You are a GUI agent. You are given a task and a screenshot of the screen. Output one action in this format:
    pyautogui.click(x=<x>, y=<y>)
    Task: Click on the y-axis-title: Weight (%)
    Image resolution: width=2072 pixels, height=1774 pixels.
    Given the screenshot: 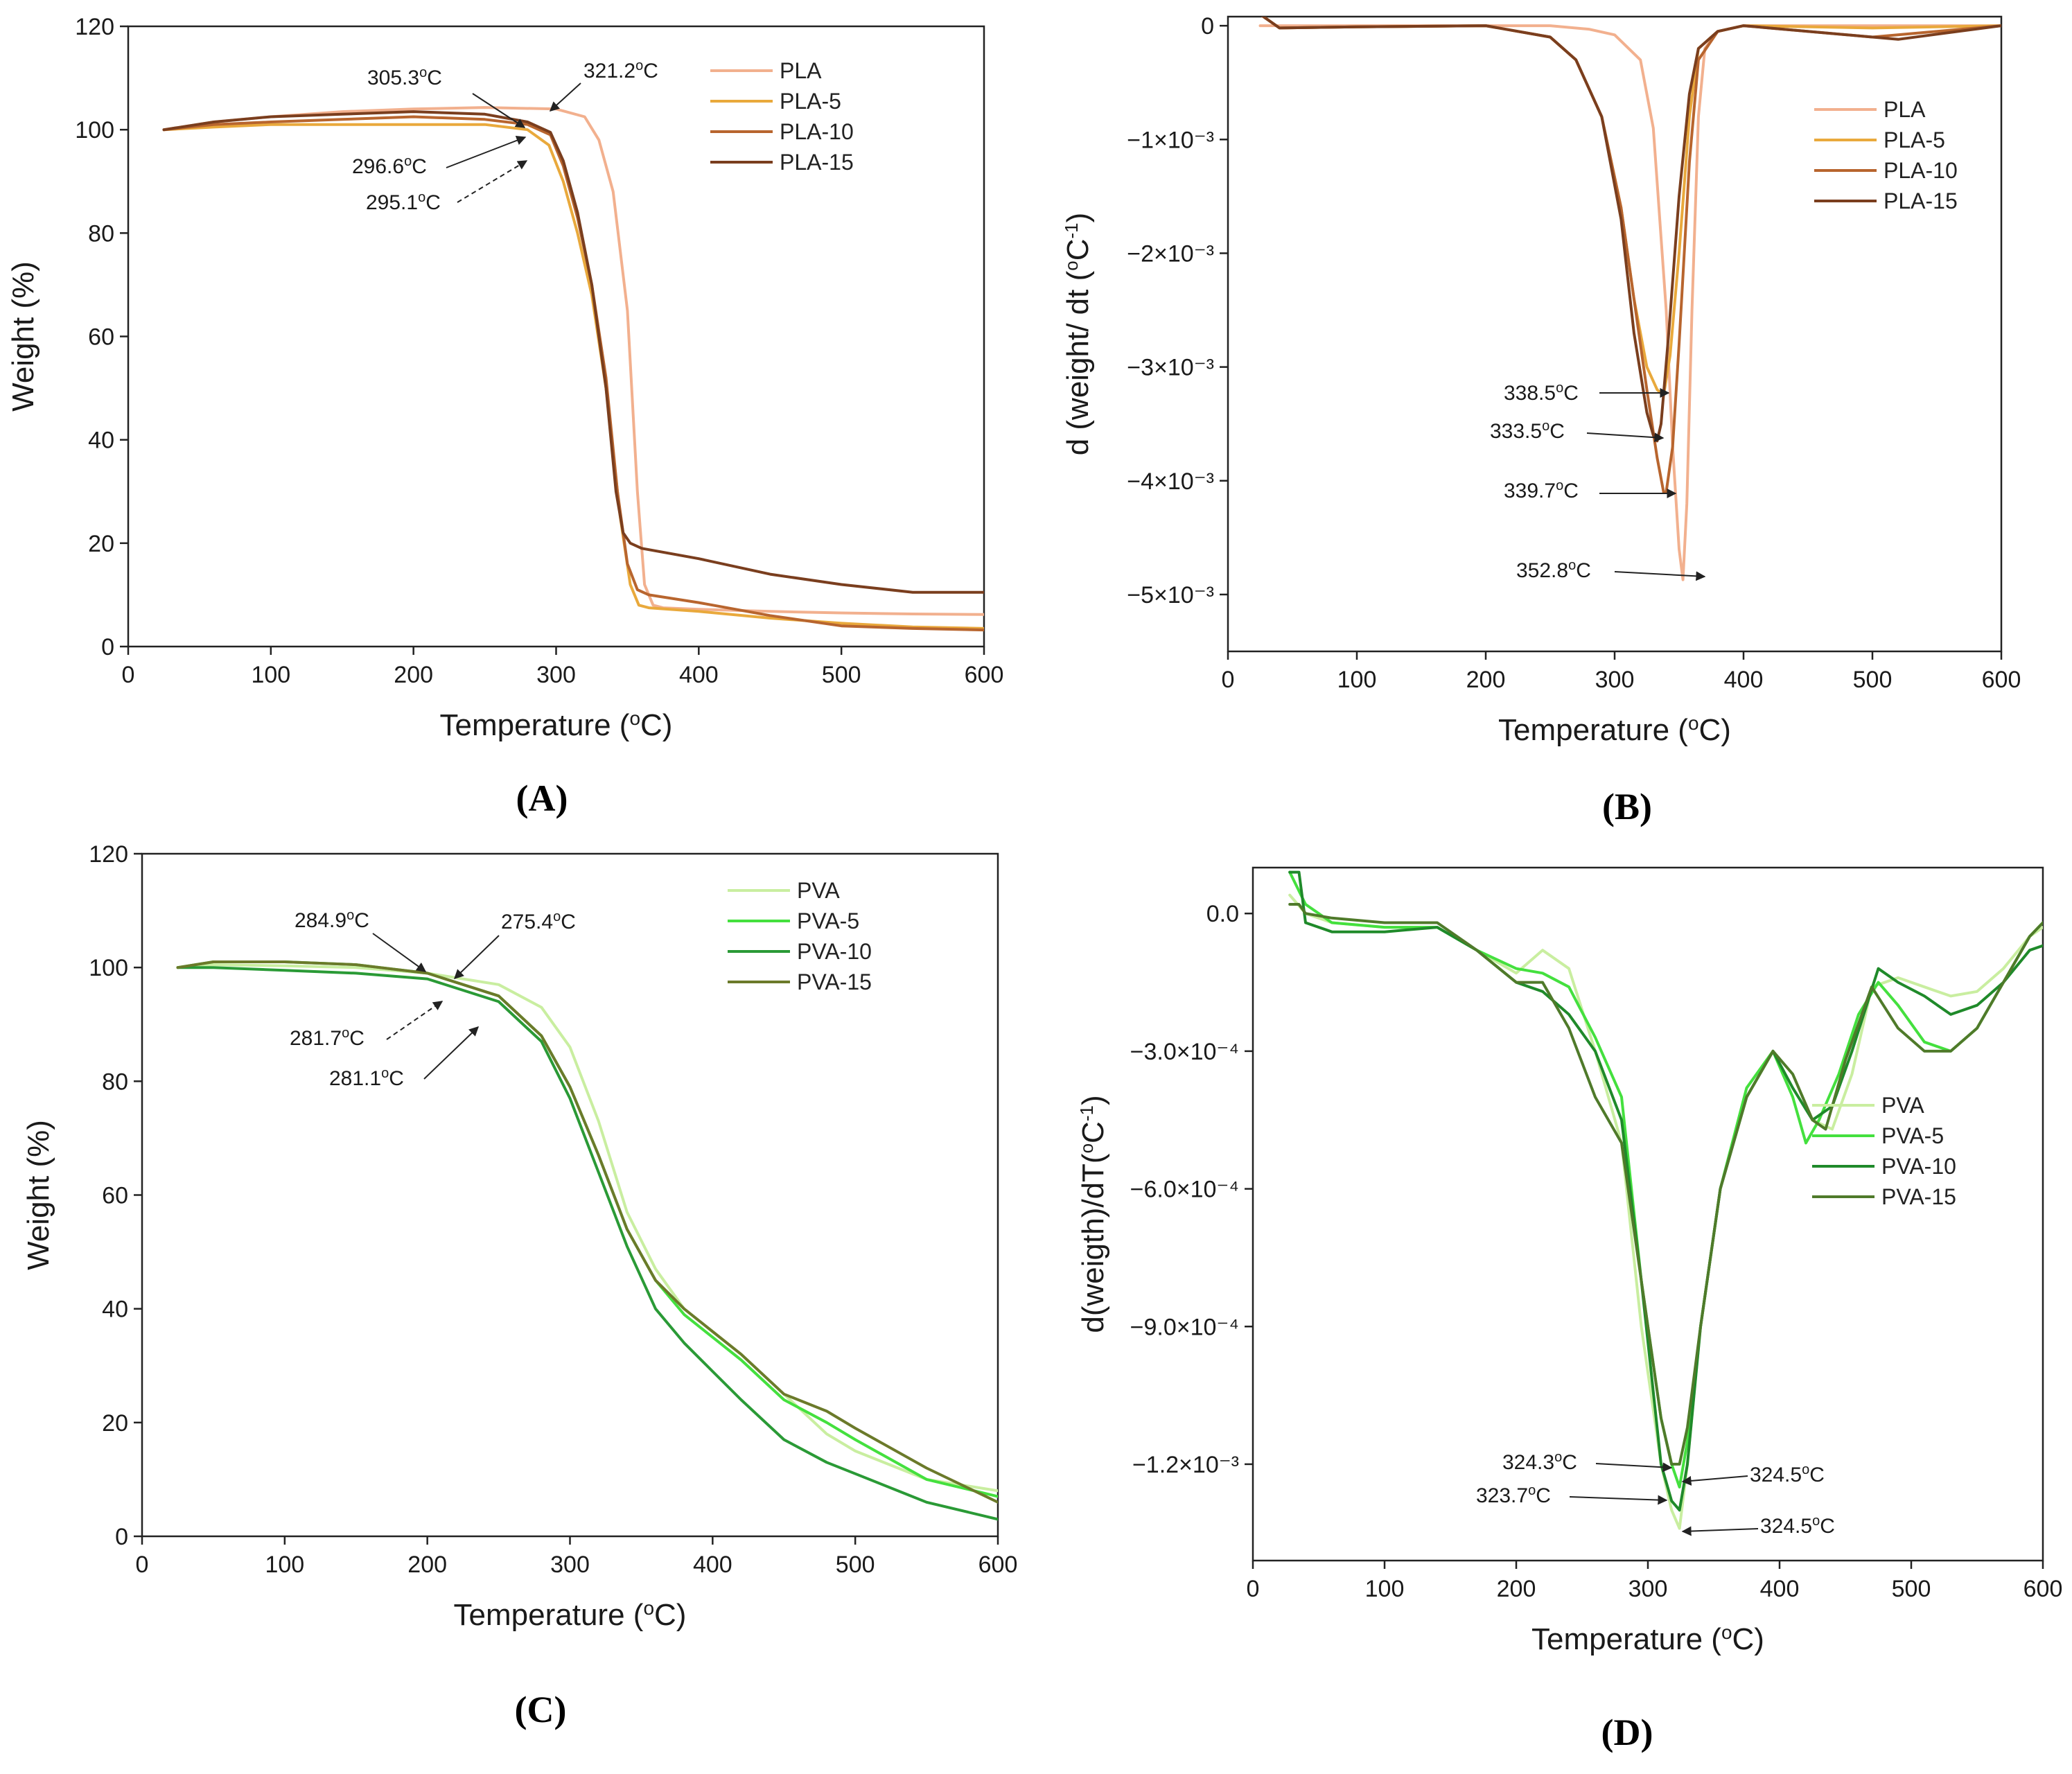 What is the action you would take?
    pyautogui.click(x=23, y=336)
    